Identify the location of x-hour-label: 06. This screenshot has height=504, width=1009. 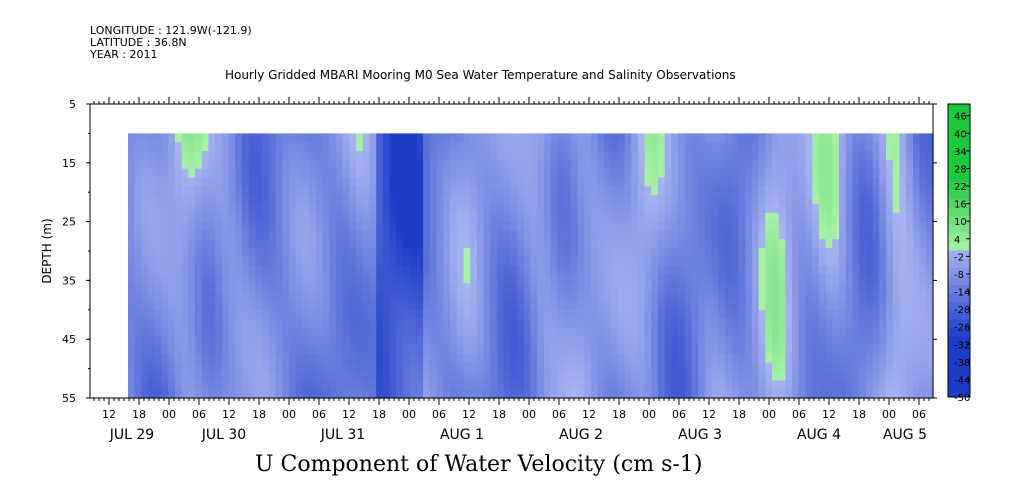
(199, 414).